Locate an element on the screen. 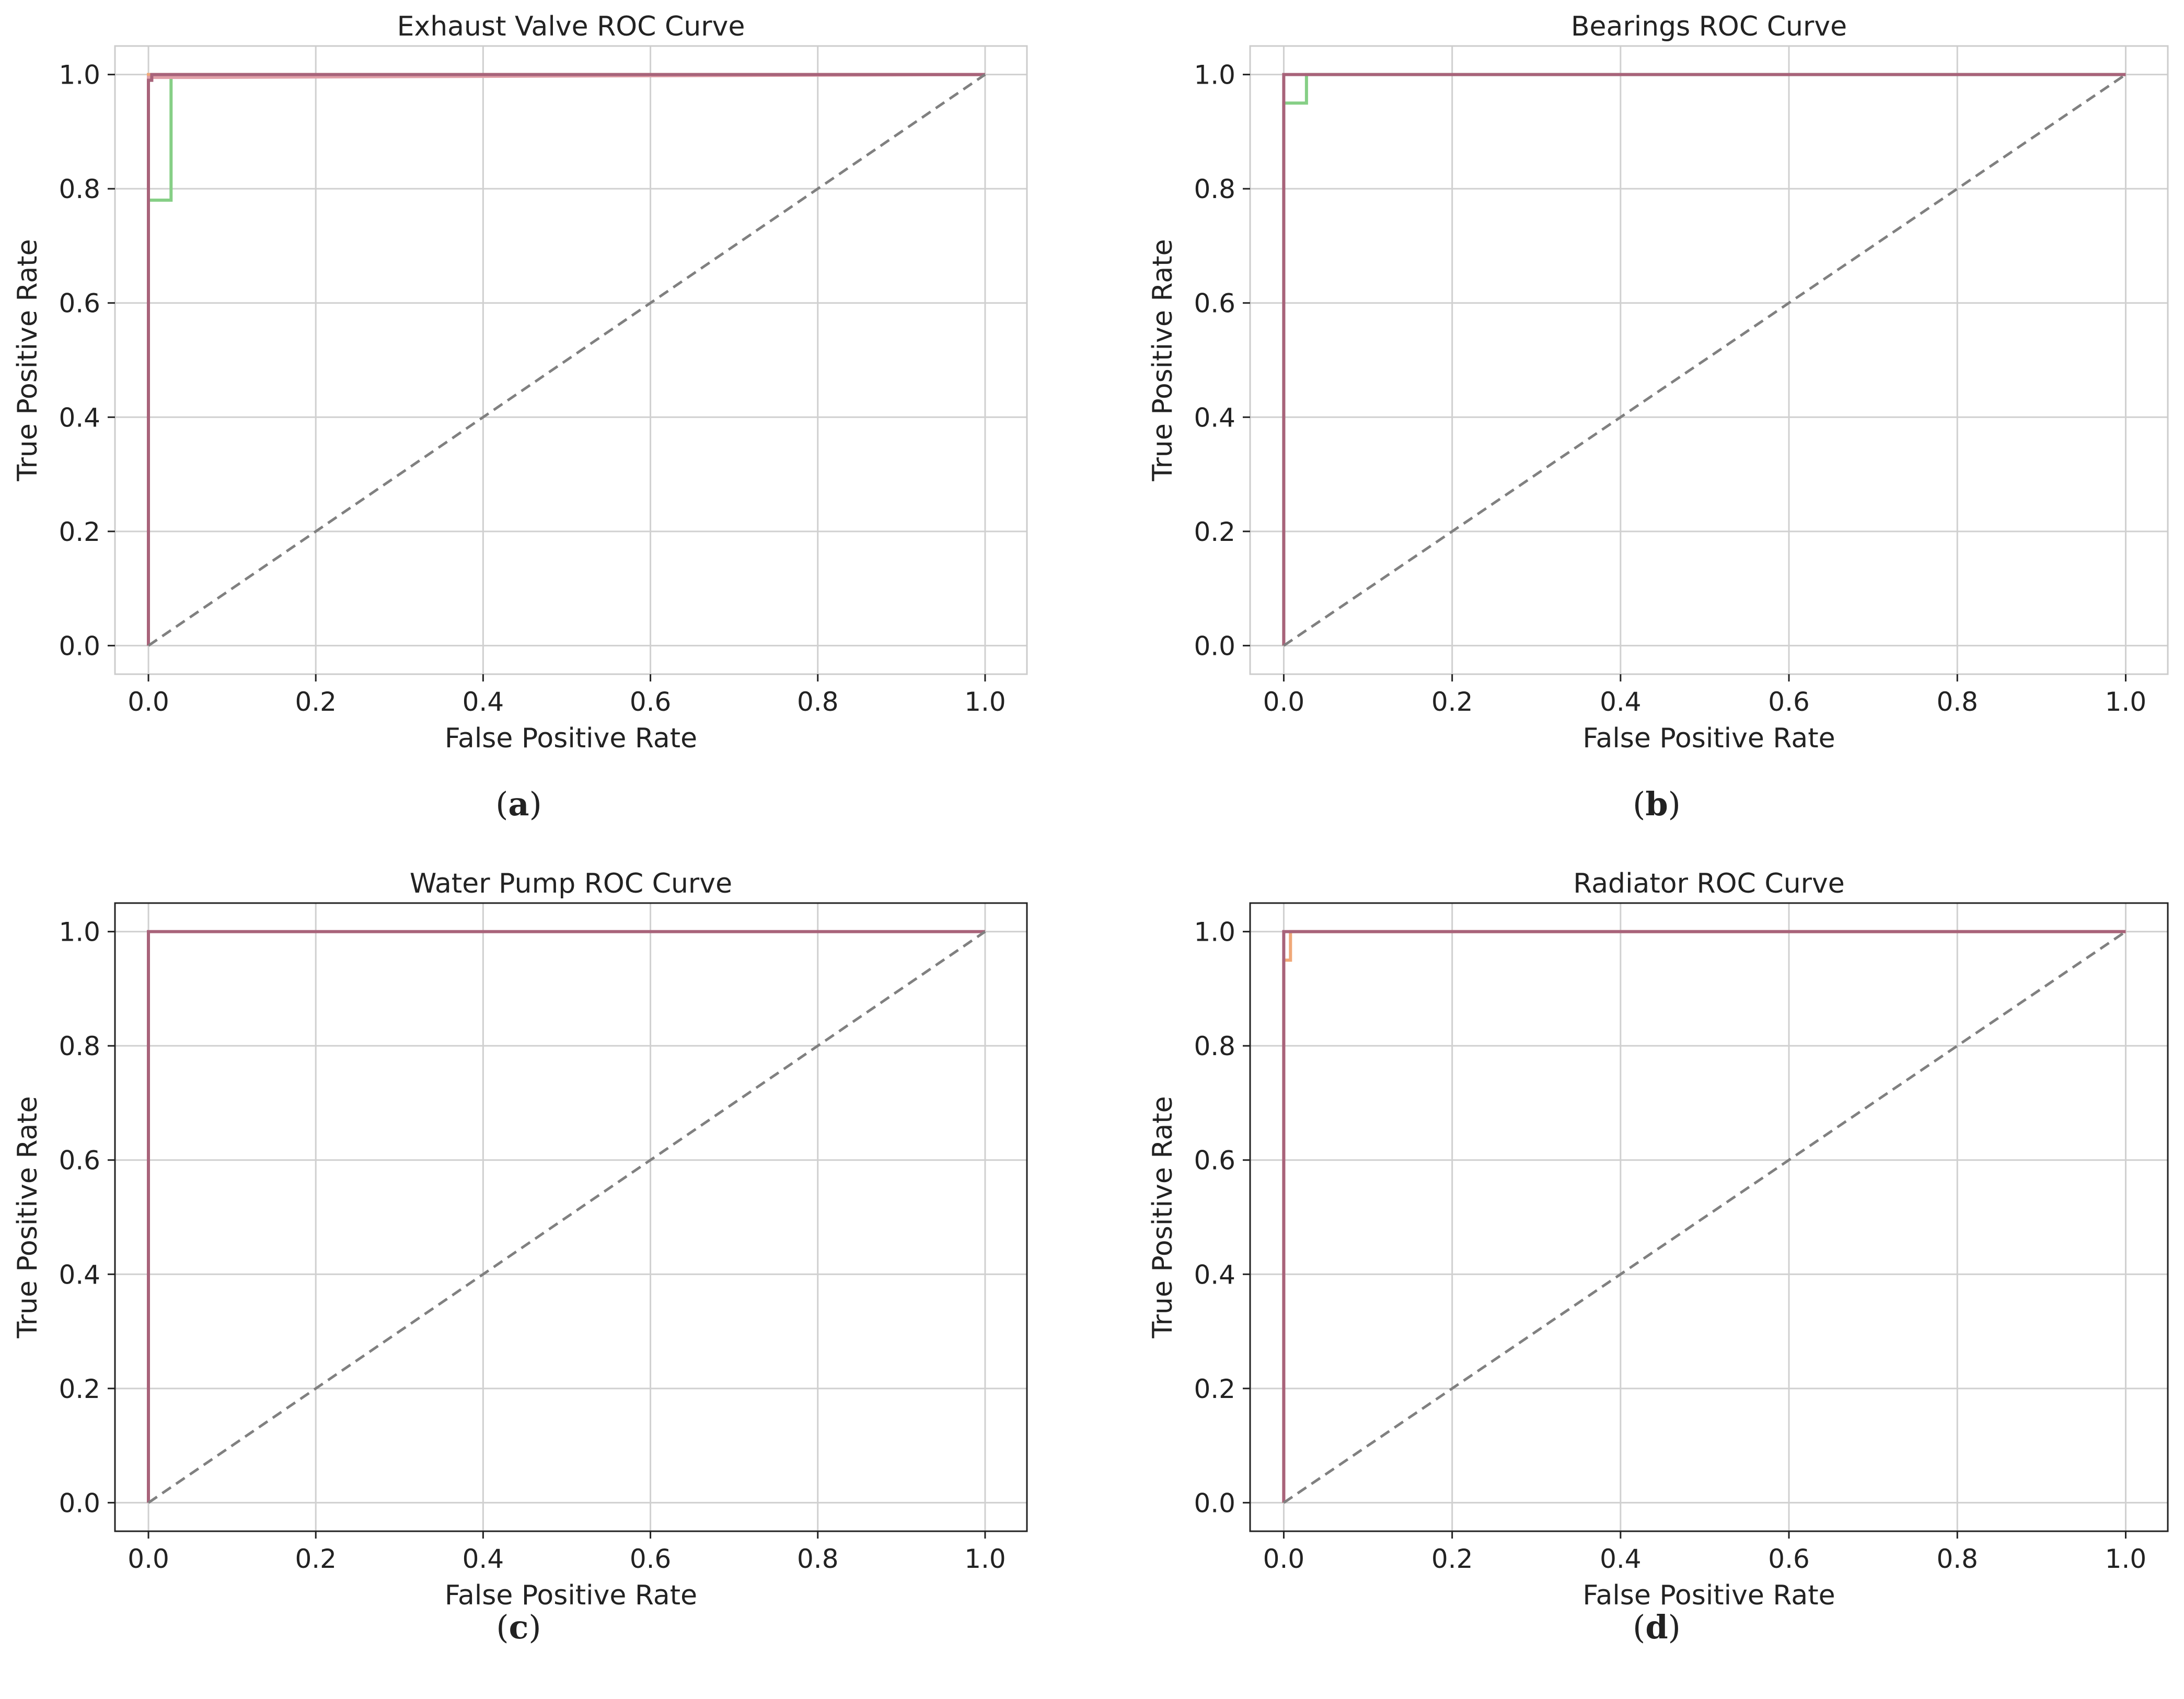  chart-0-ytick-label: 1.0 is located at coordinates (80, 75).